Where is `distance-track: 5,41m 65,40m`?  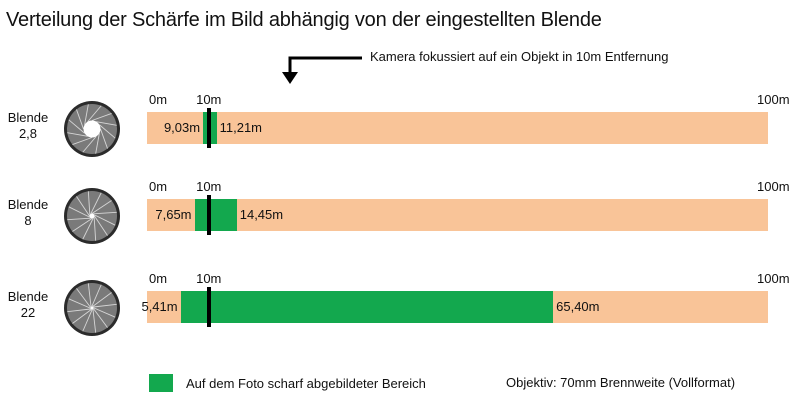
distance-track: 5,41m 65,40m is located at coordinates (454, 307).